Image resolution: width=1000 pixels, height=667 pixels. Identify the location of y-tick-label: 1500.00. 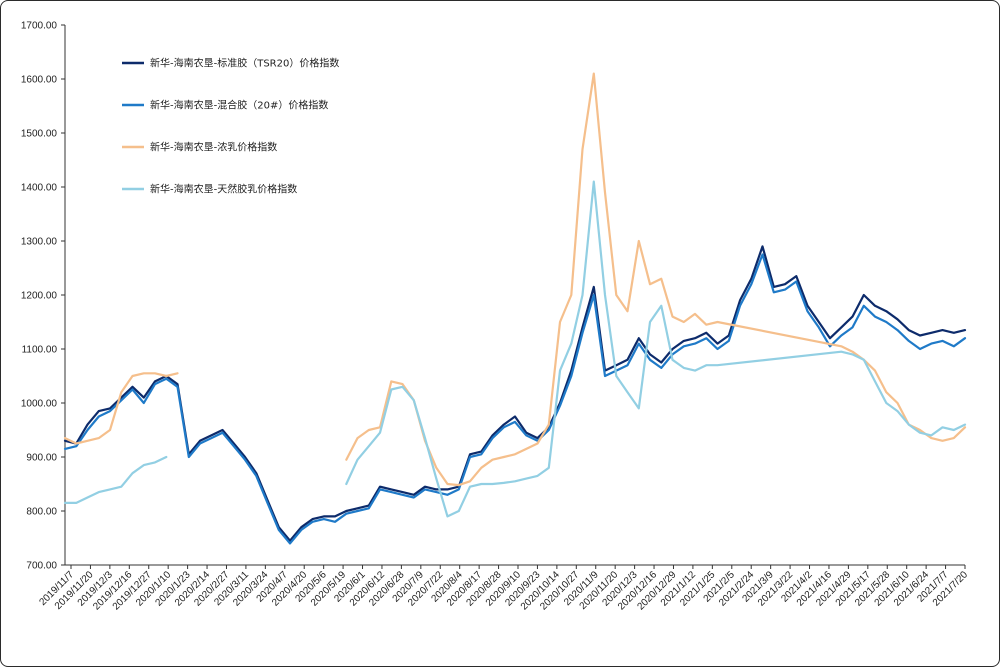
(39, 134).